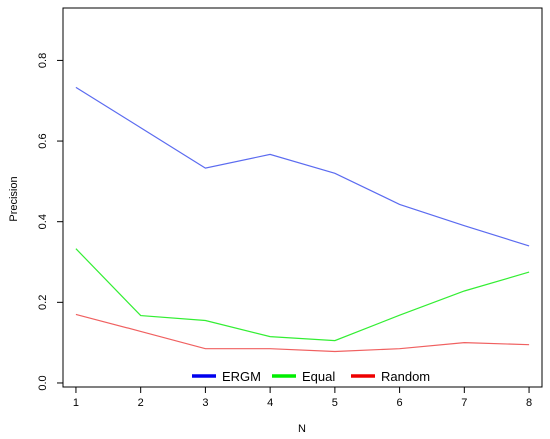  Describe the element at coordinates (43, 382) in the screenshot. I see `y-tick-label: 0.0` at that location.